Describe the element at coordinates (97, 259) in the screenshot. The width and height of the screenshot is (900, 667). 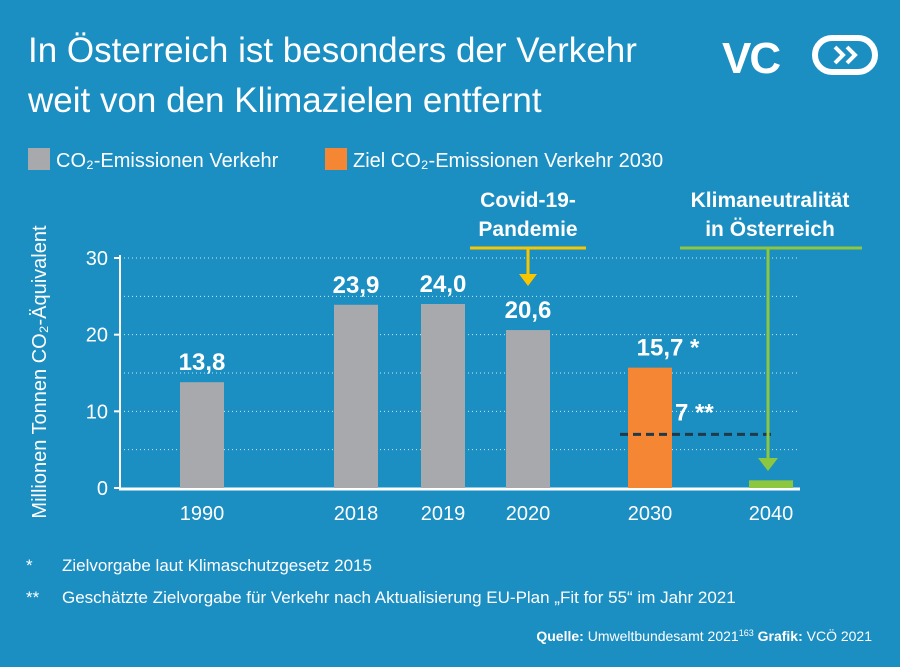
I see `y-tick-label: 30` at that location.